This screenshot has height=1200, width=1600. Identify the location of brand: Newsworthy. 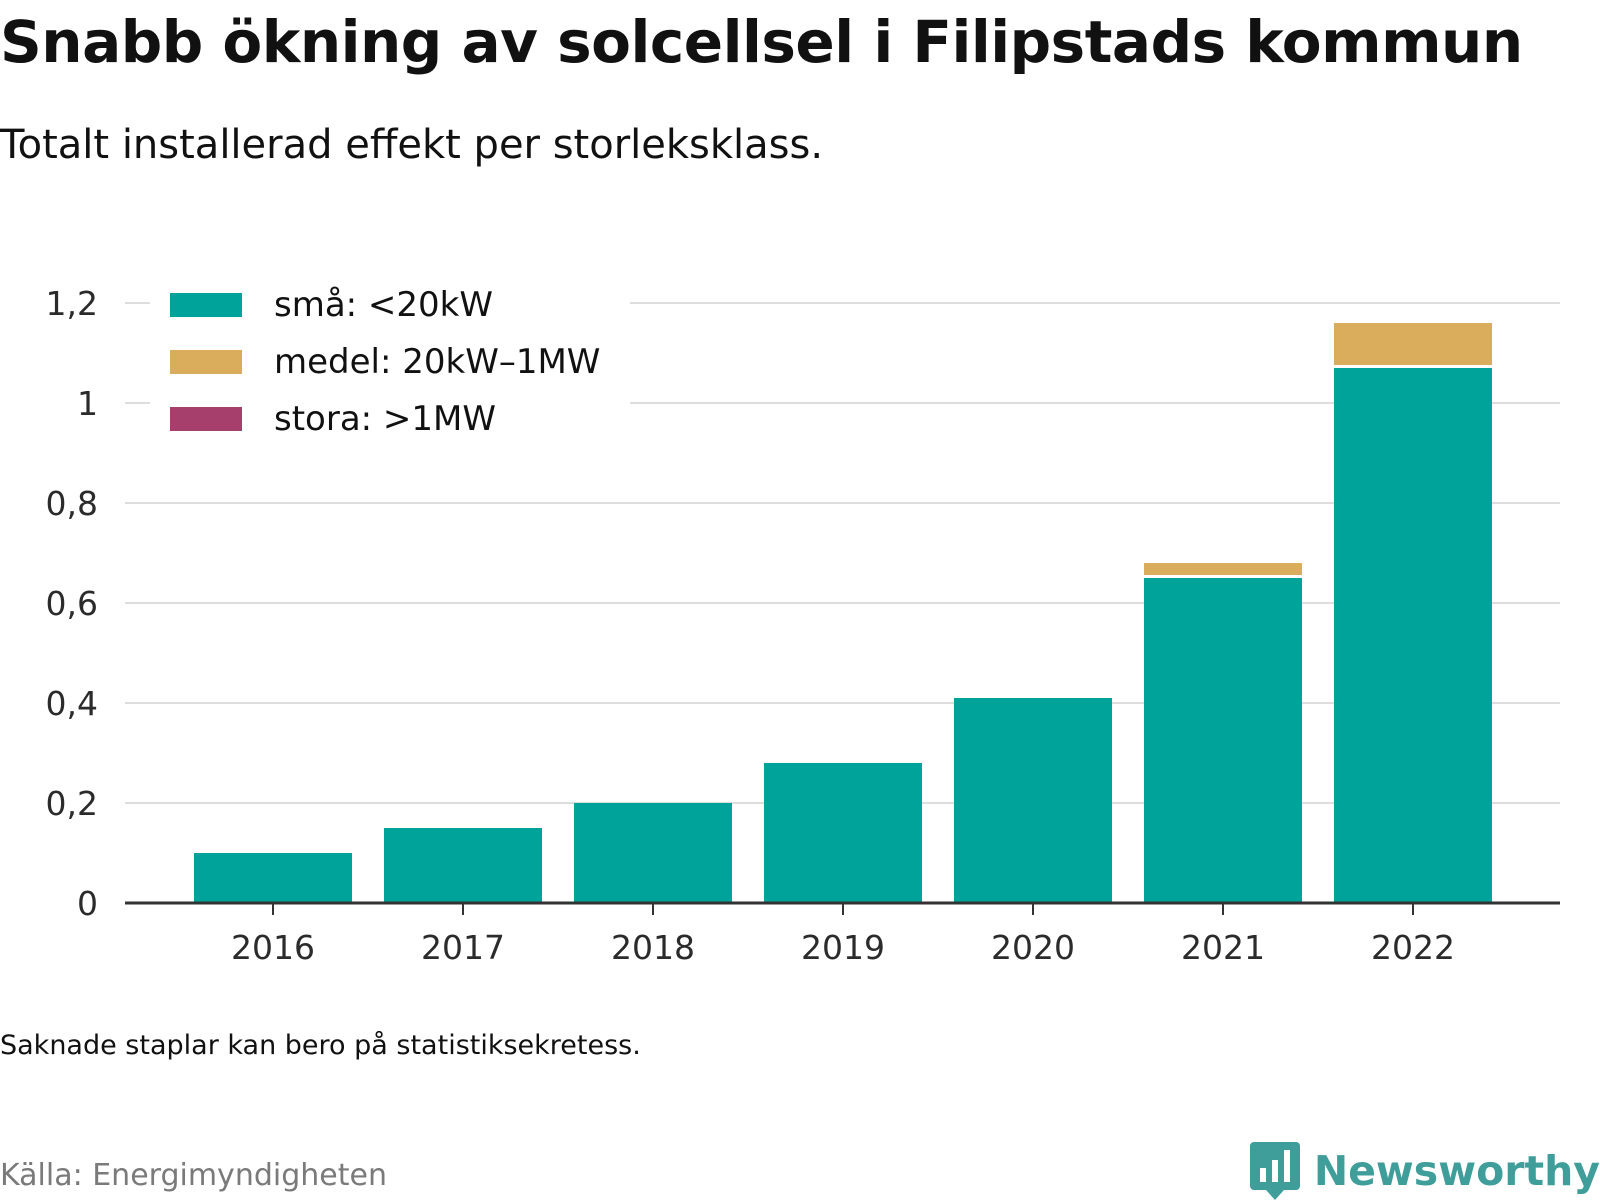
(1424, 1171).